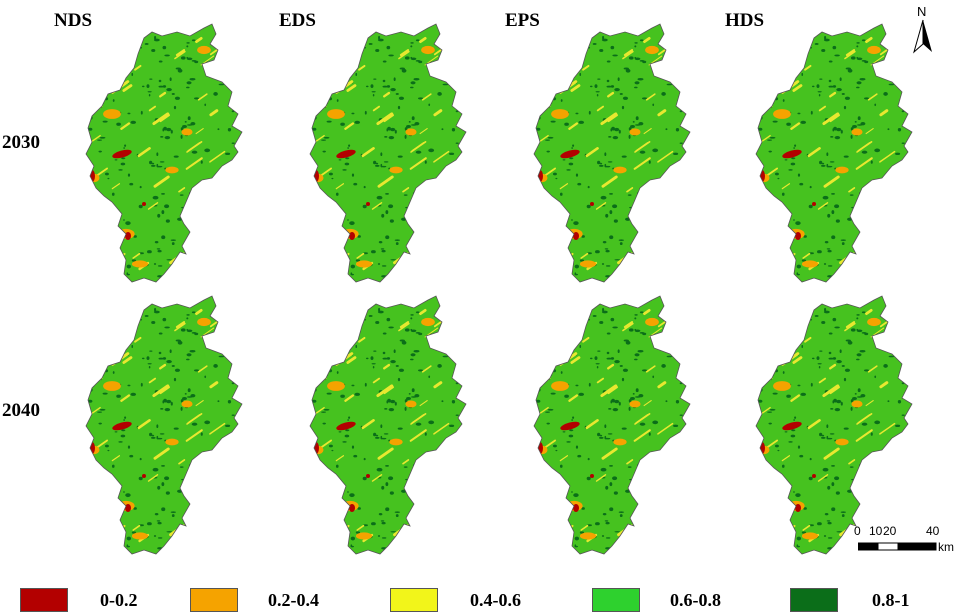  Describe the element at coordinates (908, 541) in the screenshot. I see `scale-bar: 0 10 20 40 km` at that location.